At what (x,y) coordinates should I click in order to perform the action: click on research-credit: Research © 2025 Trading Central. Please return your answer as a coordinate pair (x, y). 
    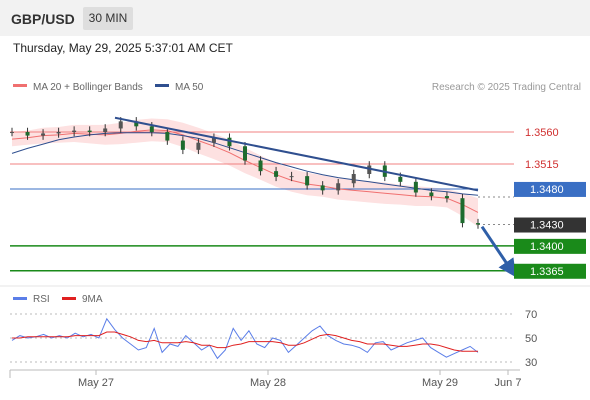
    Looking at the image, I should click on (506, 87).